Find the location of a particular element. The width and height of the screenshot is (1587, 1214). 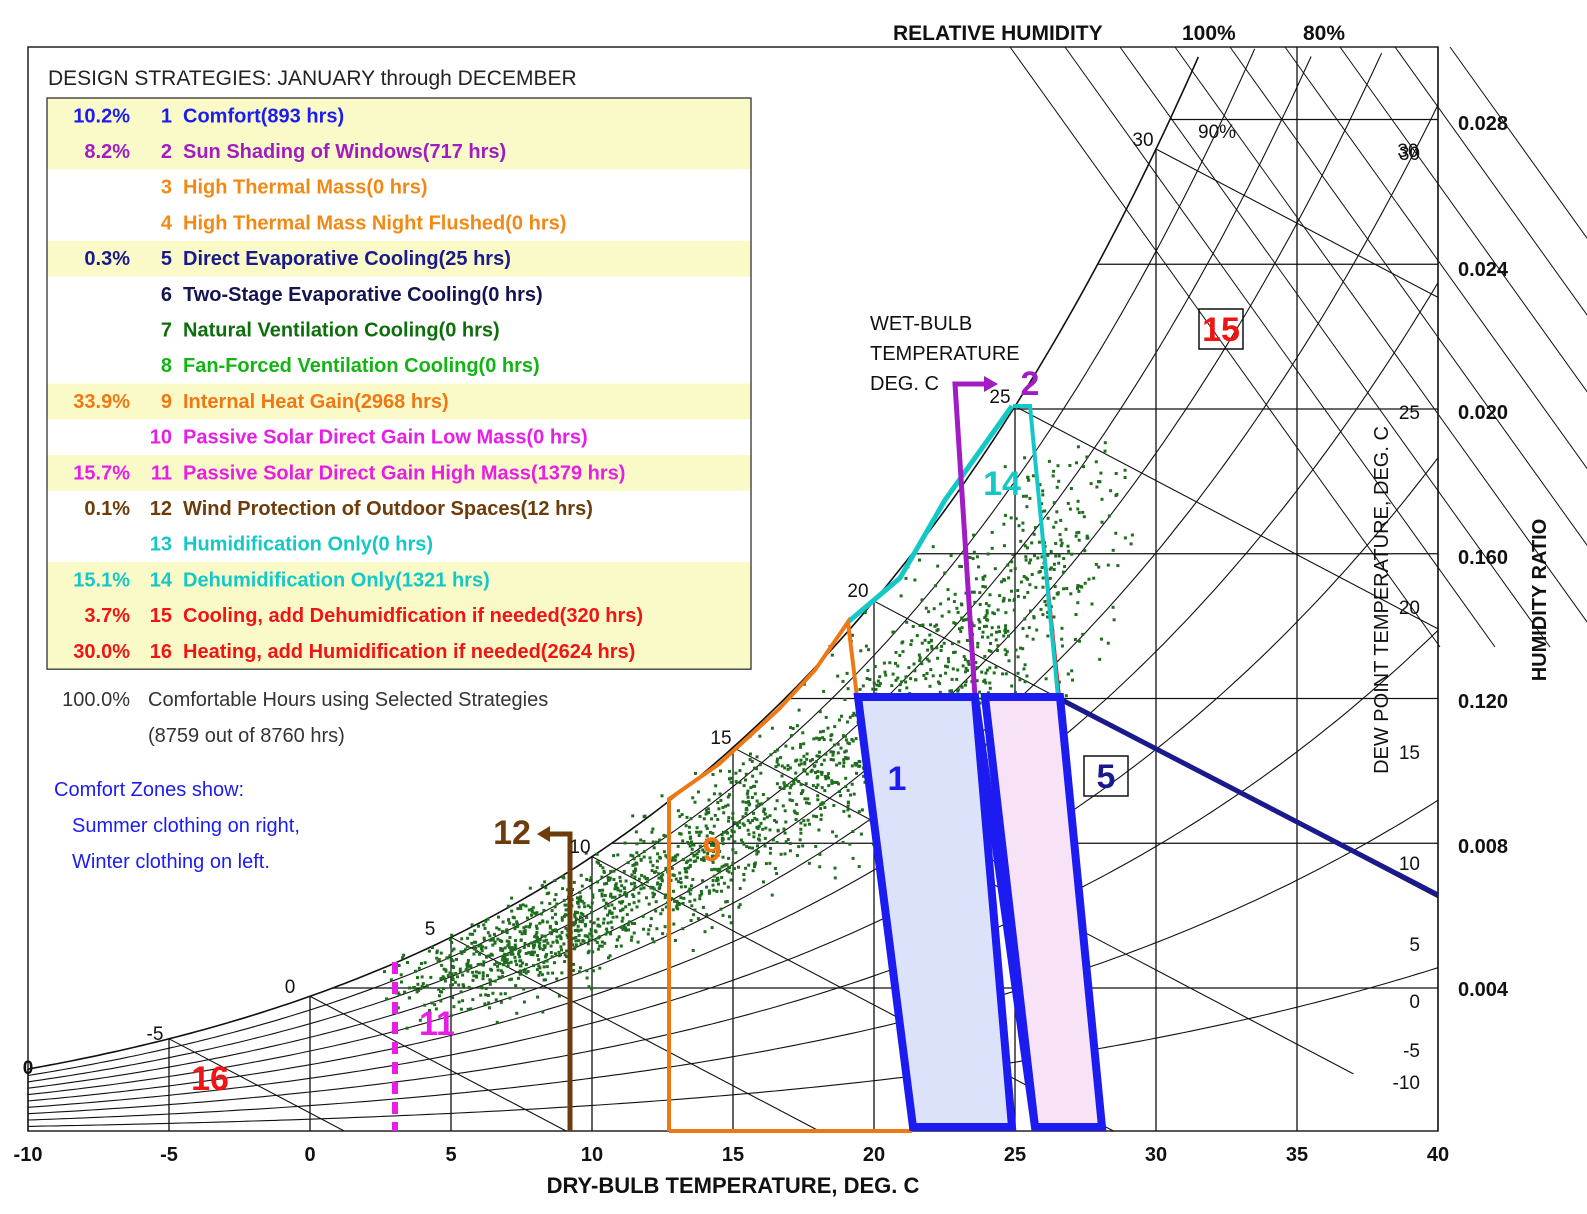

rh-header-value: 100% is located at coordinates (1209, 33).